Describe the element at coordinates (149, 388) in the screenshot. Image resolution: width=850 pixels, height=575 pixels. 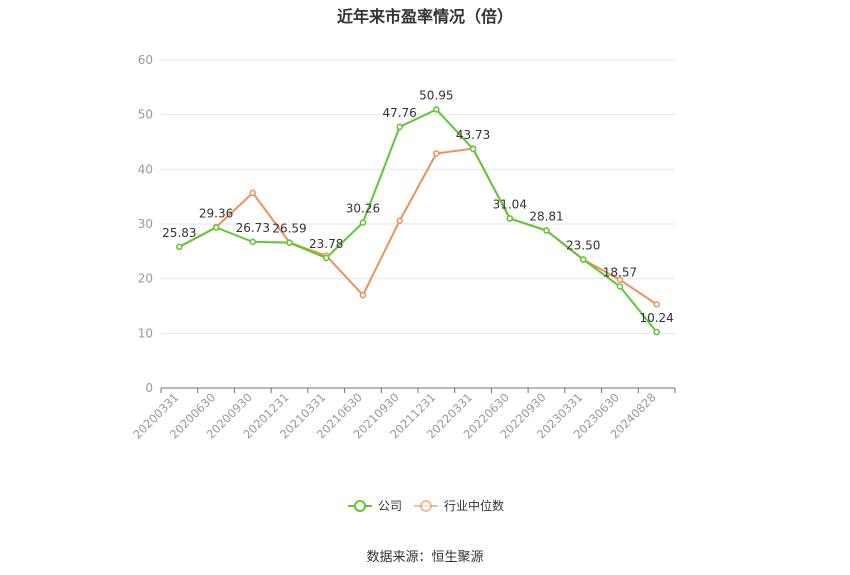
I see `y-tick-label: 0` at that location.